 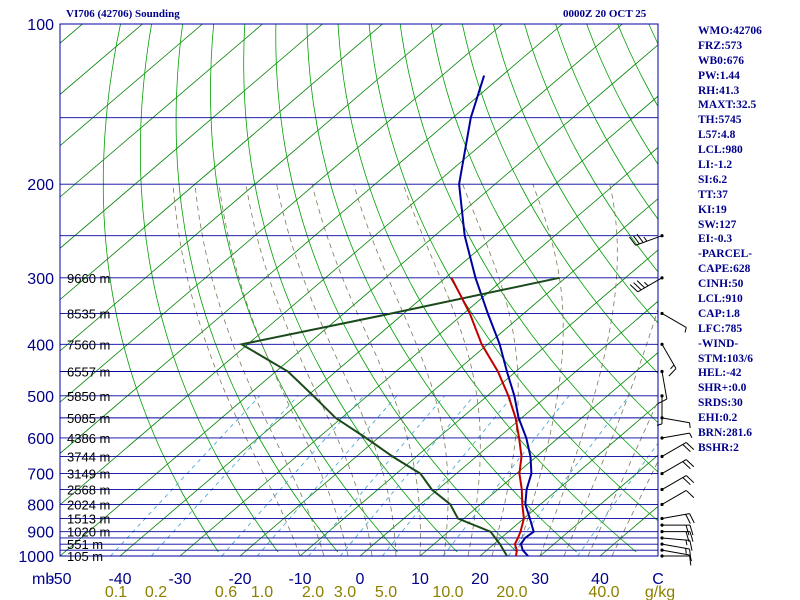 I want to click on stat-item: LFC:785, so click(x=720, y=328).